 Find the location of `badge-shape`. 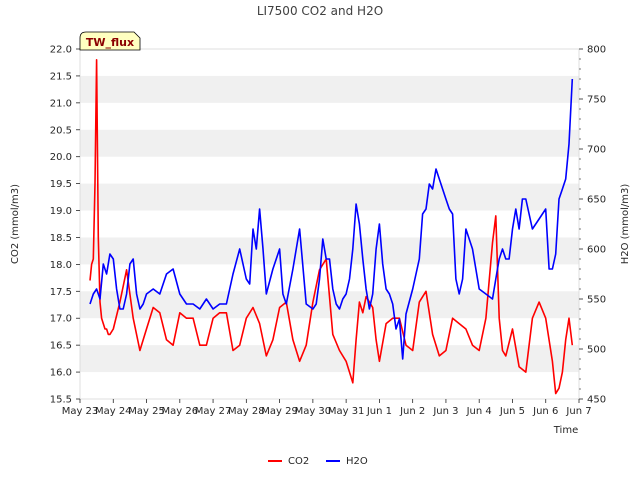

badge-shape is located at coordinates (110, 41).